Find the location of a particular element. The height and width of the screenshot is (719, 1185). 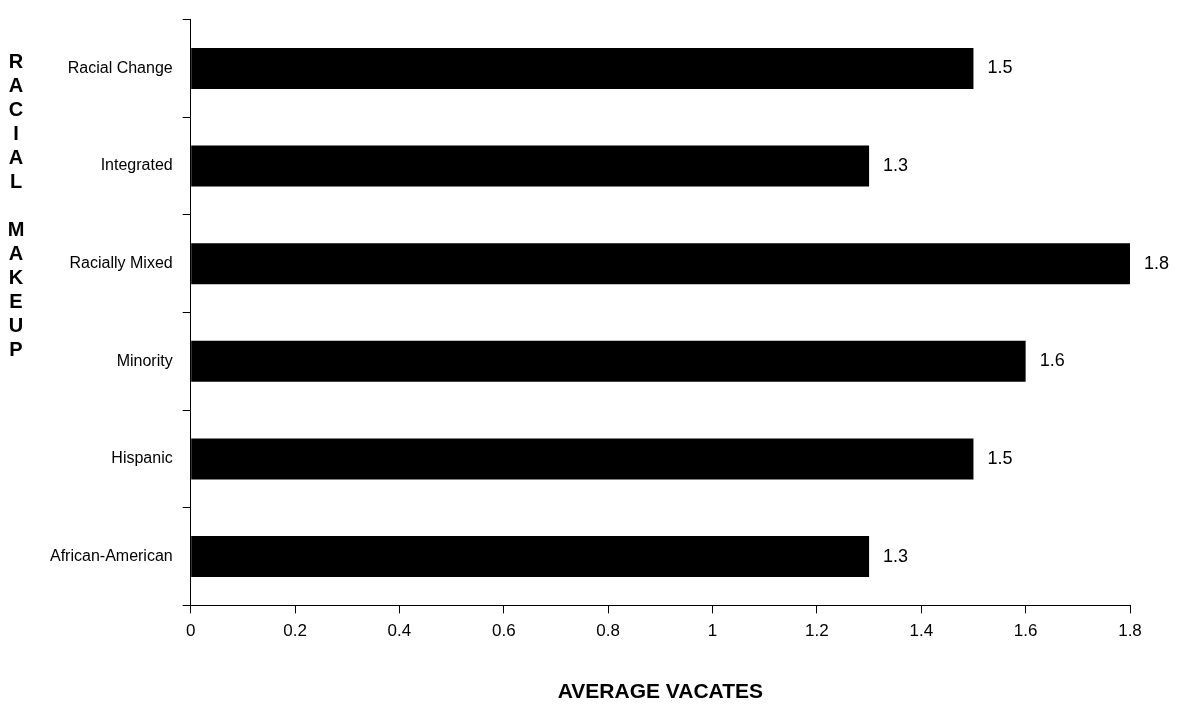

data-label: 1.8 is located at coordinates (1157, 262).